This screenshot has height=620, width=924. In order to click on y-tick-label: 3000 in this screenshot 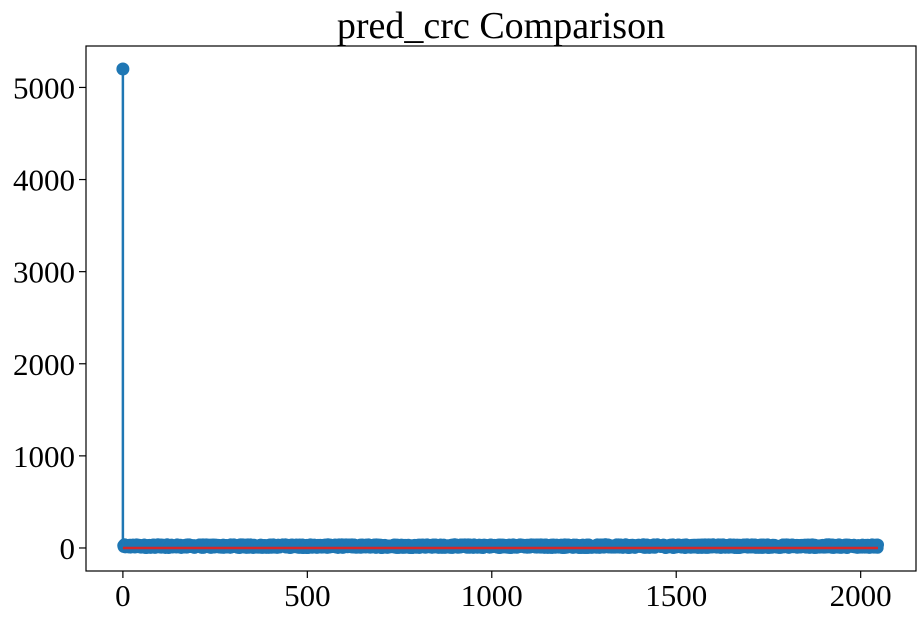, I will do `click(44, 272)`.